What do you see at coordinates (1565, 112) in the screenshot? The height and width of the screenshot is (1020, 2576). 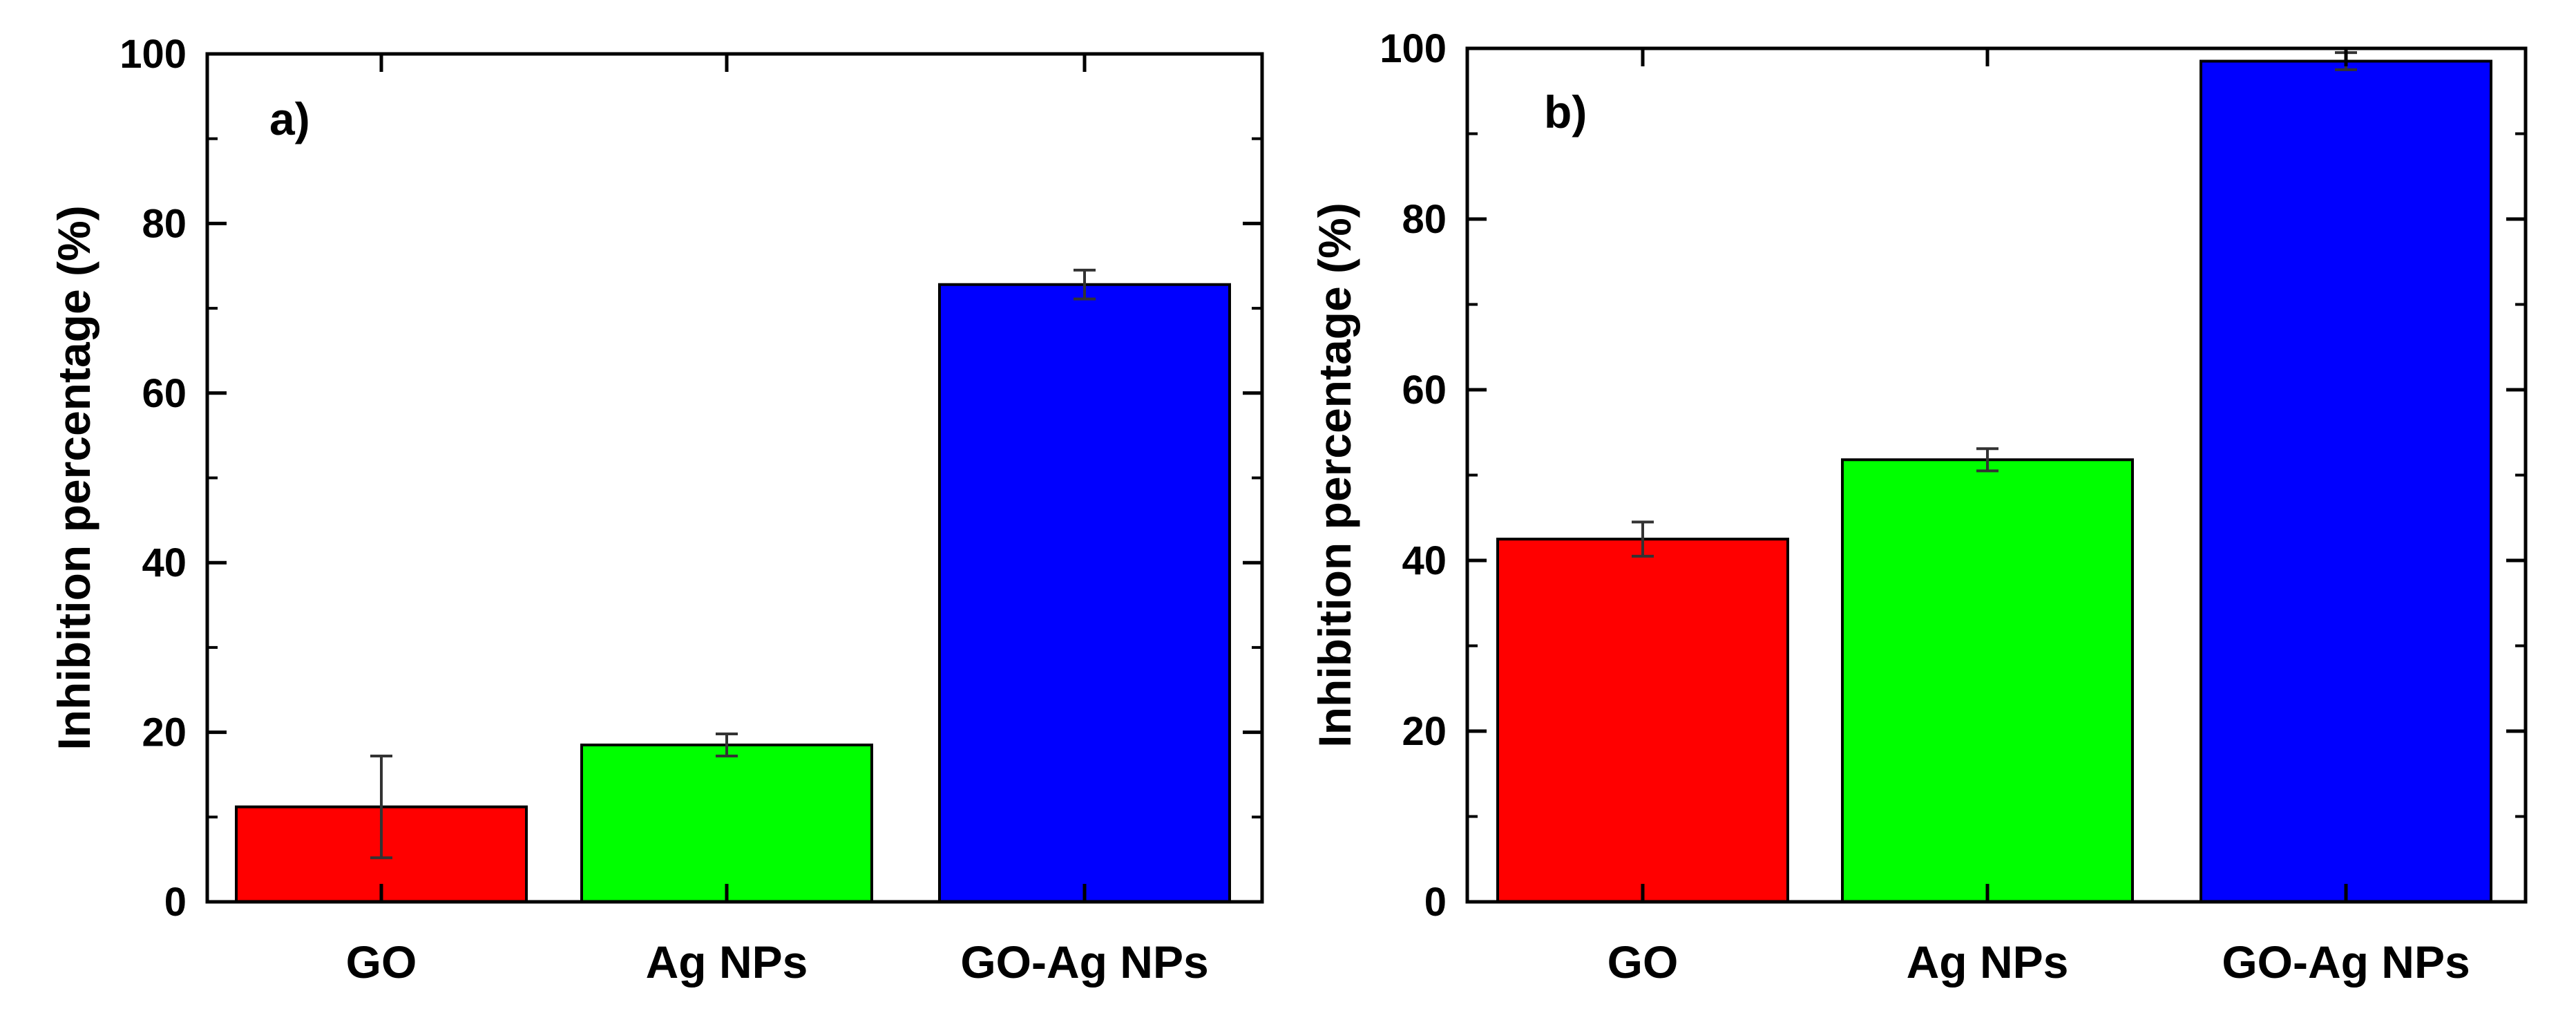 I see `panel-label: b)` at bounding box center [1565, 112].